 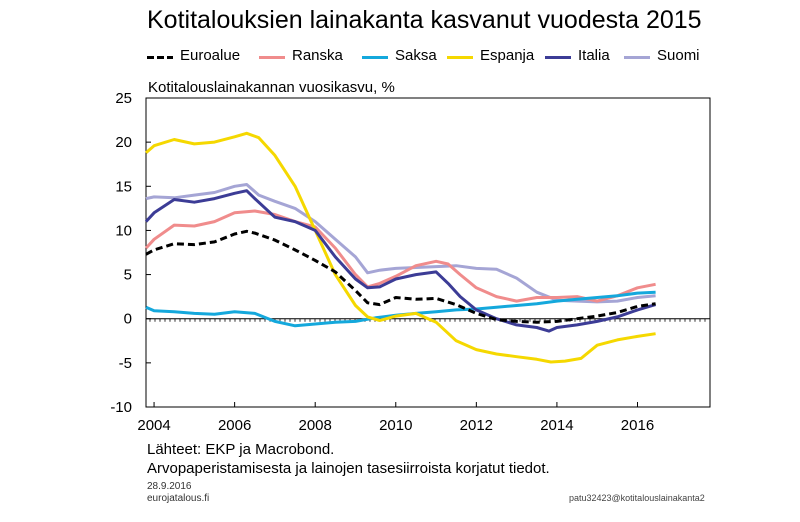 What do you see at coordinates (160, 57) in the screenshot?
I see `legend-swatch-euroalue` at bounding box center [160, 57].